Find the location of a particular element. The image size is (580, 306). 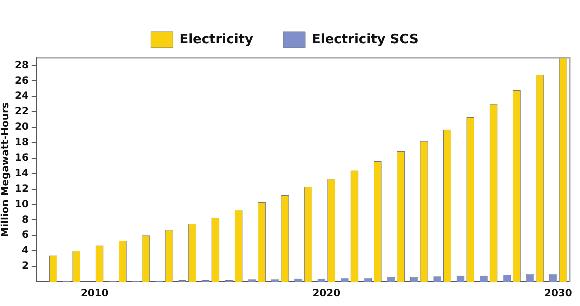

y-tick-label: 6 is located at coordinates (25, 236).